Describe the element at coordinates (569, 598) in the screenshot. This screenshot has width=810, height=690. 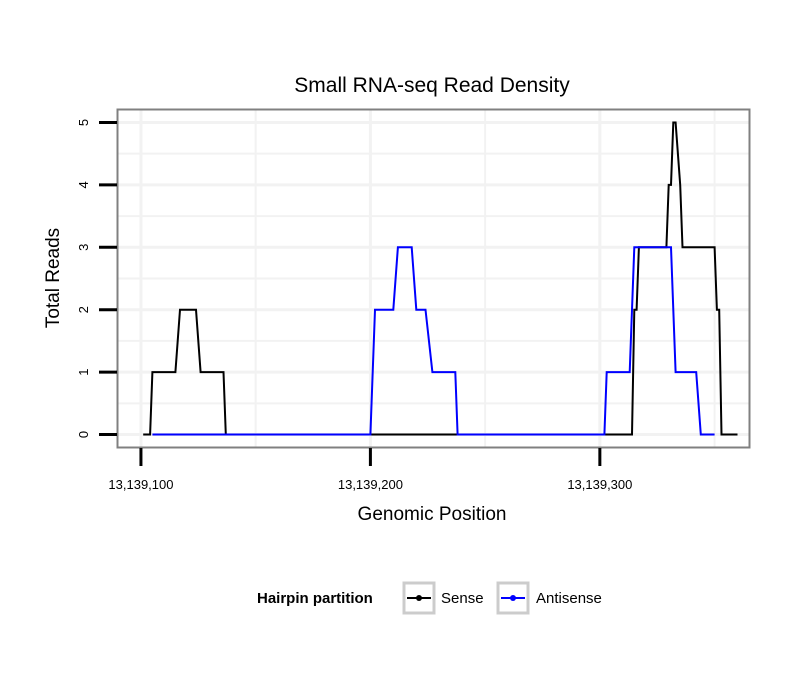
I see `legend-label-antisense: Antisense` at that location.